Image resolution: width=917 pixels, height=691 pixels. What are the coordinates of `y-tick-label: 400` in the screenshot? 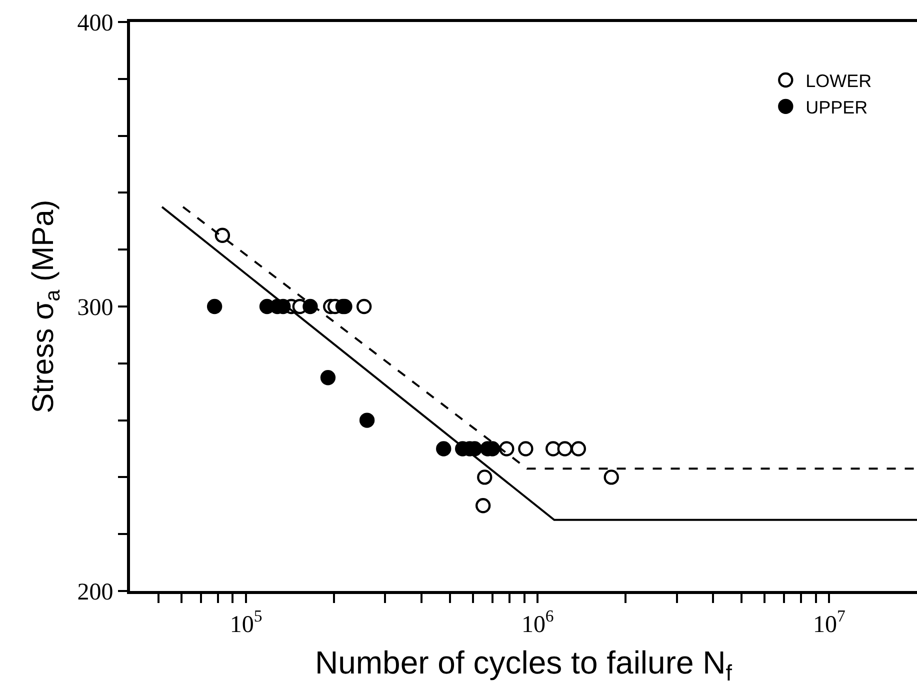 It's located at (95, 23).